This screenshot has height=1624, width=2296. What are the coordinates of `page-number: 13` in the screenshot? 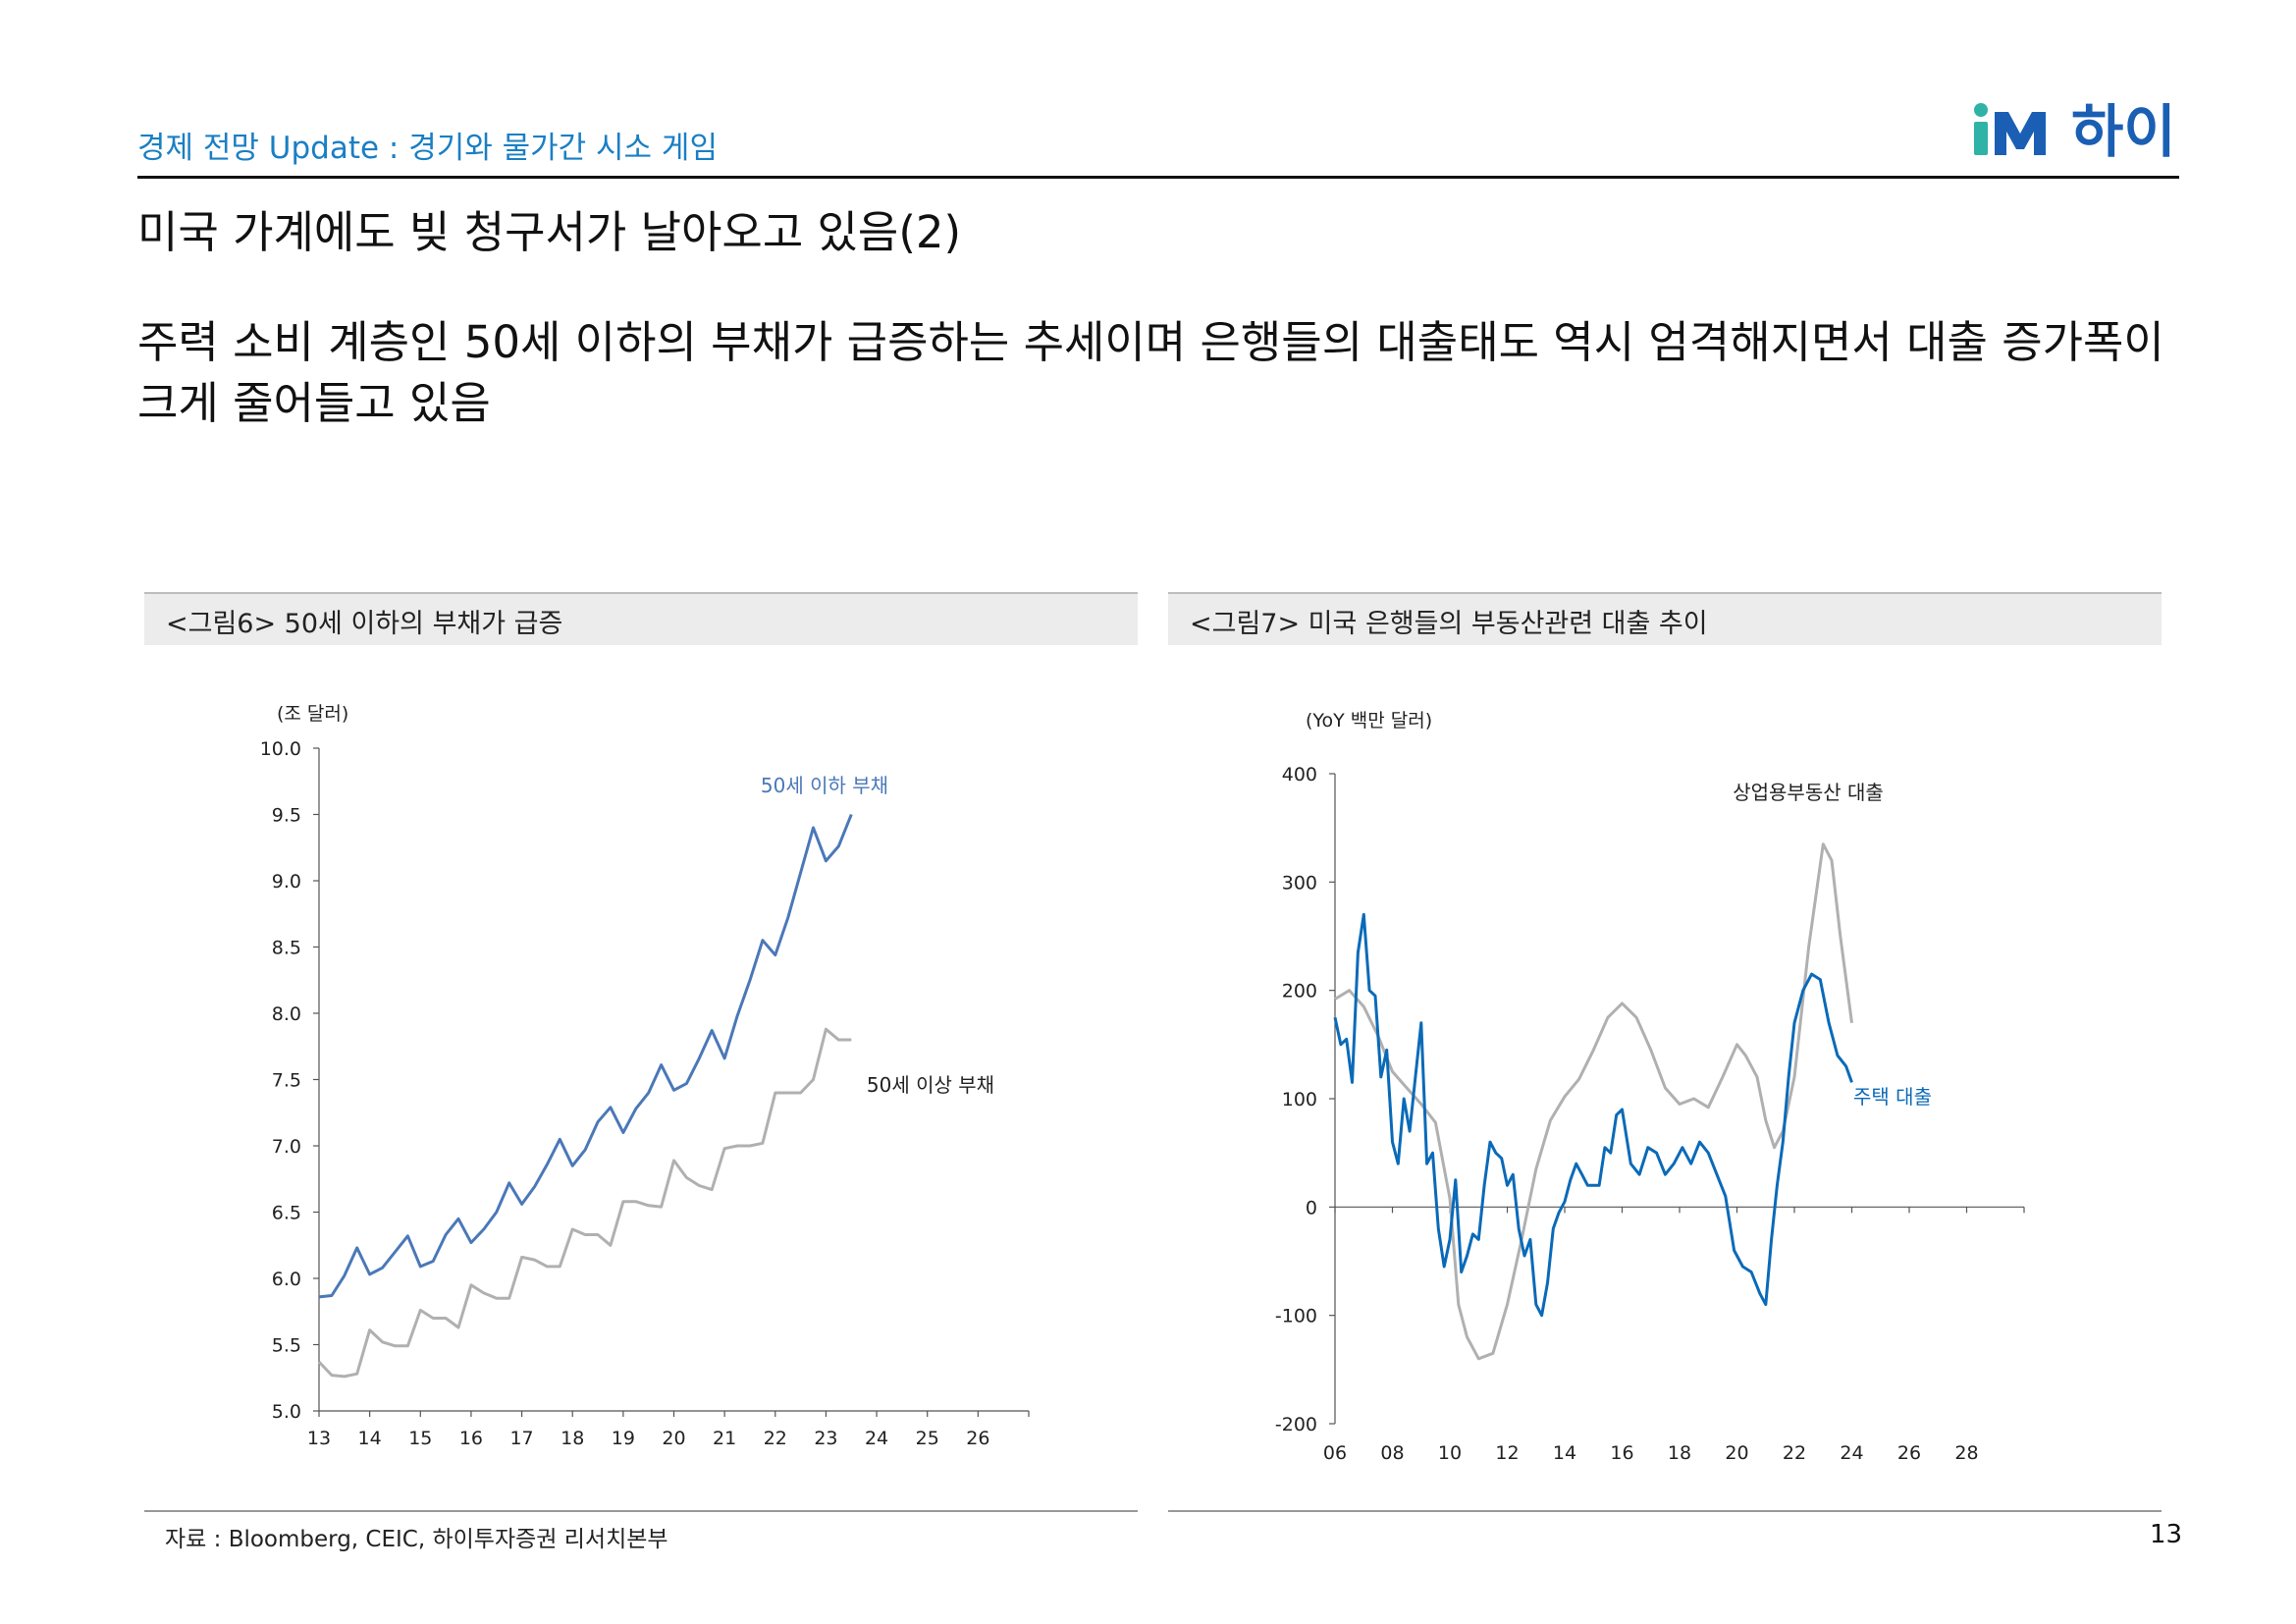 It's located at (2166, 1534).